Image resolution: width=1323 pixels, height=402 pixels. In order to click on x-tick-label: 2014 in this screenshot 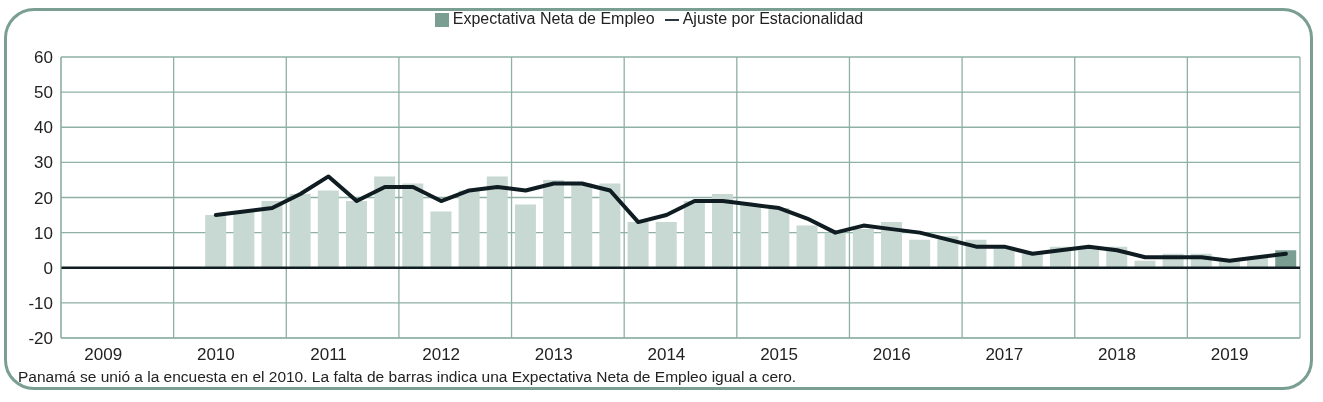, I will do `click(666, 354)`.